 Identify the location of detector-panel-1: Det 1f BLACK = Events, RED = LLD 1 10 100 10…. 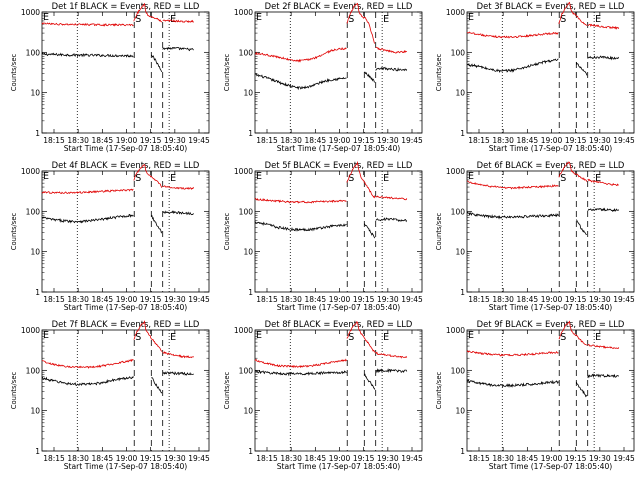
(110, 77).